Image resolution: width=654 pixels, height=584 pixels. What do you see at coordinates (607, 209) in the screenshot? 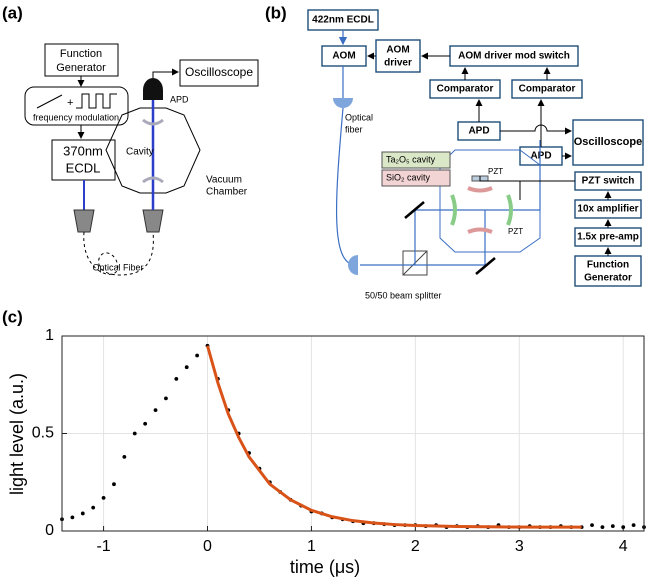
I see `label: 10x amplifier` at bounding box center [607, 209].